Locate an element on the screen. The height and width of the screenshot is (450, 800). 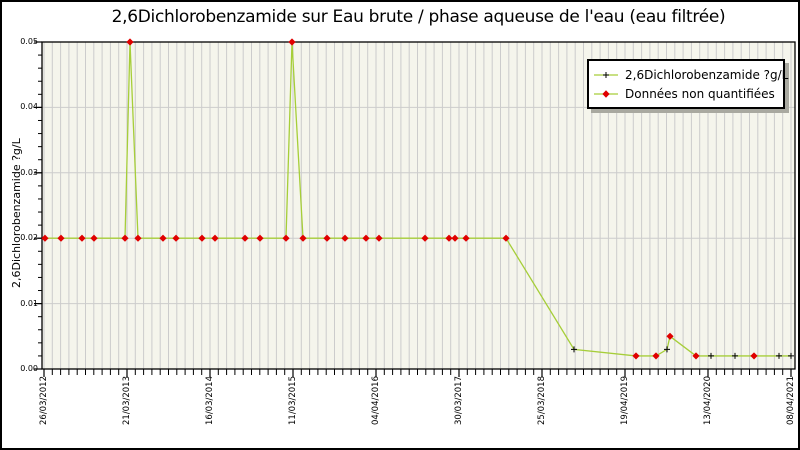
legend-item-series: 2,6Dichlorobenzamide ?g/L is located at coordinates (690, 74).